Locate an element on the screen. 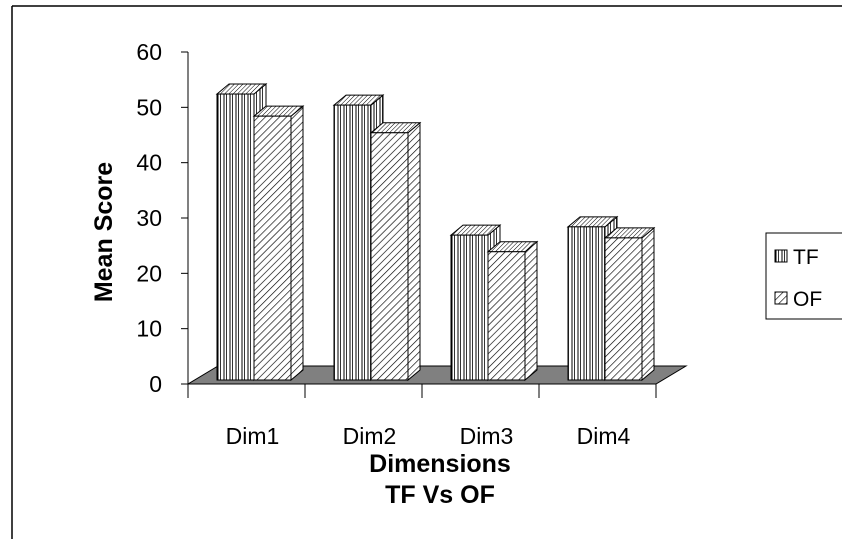  legend-label-of: OF is located at coordinates (807, 299).